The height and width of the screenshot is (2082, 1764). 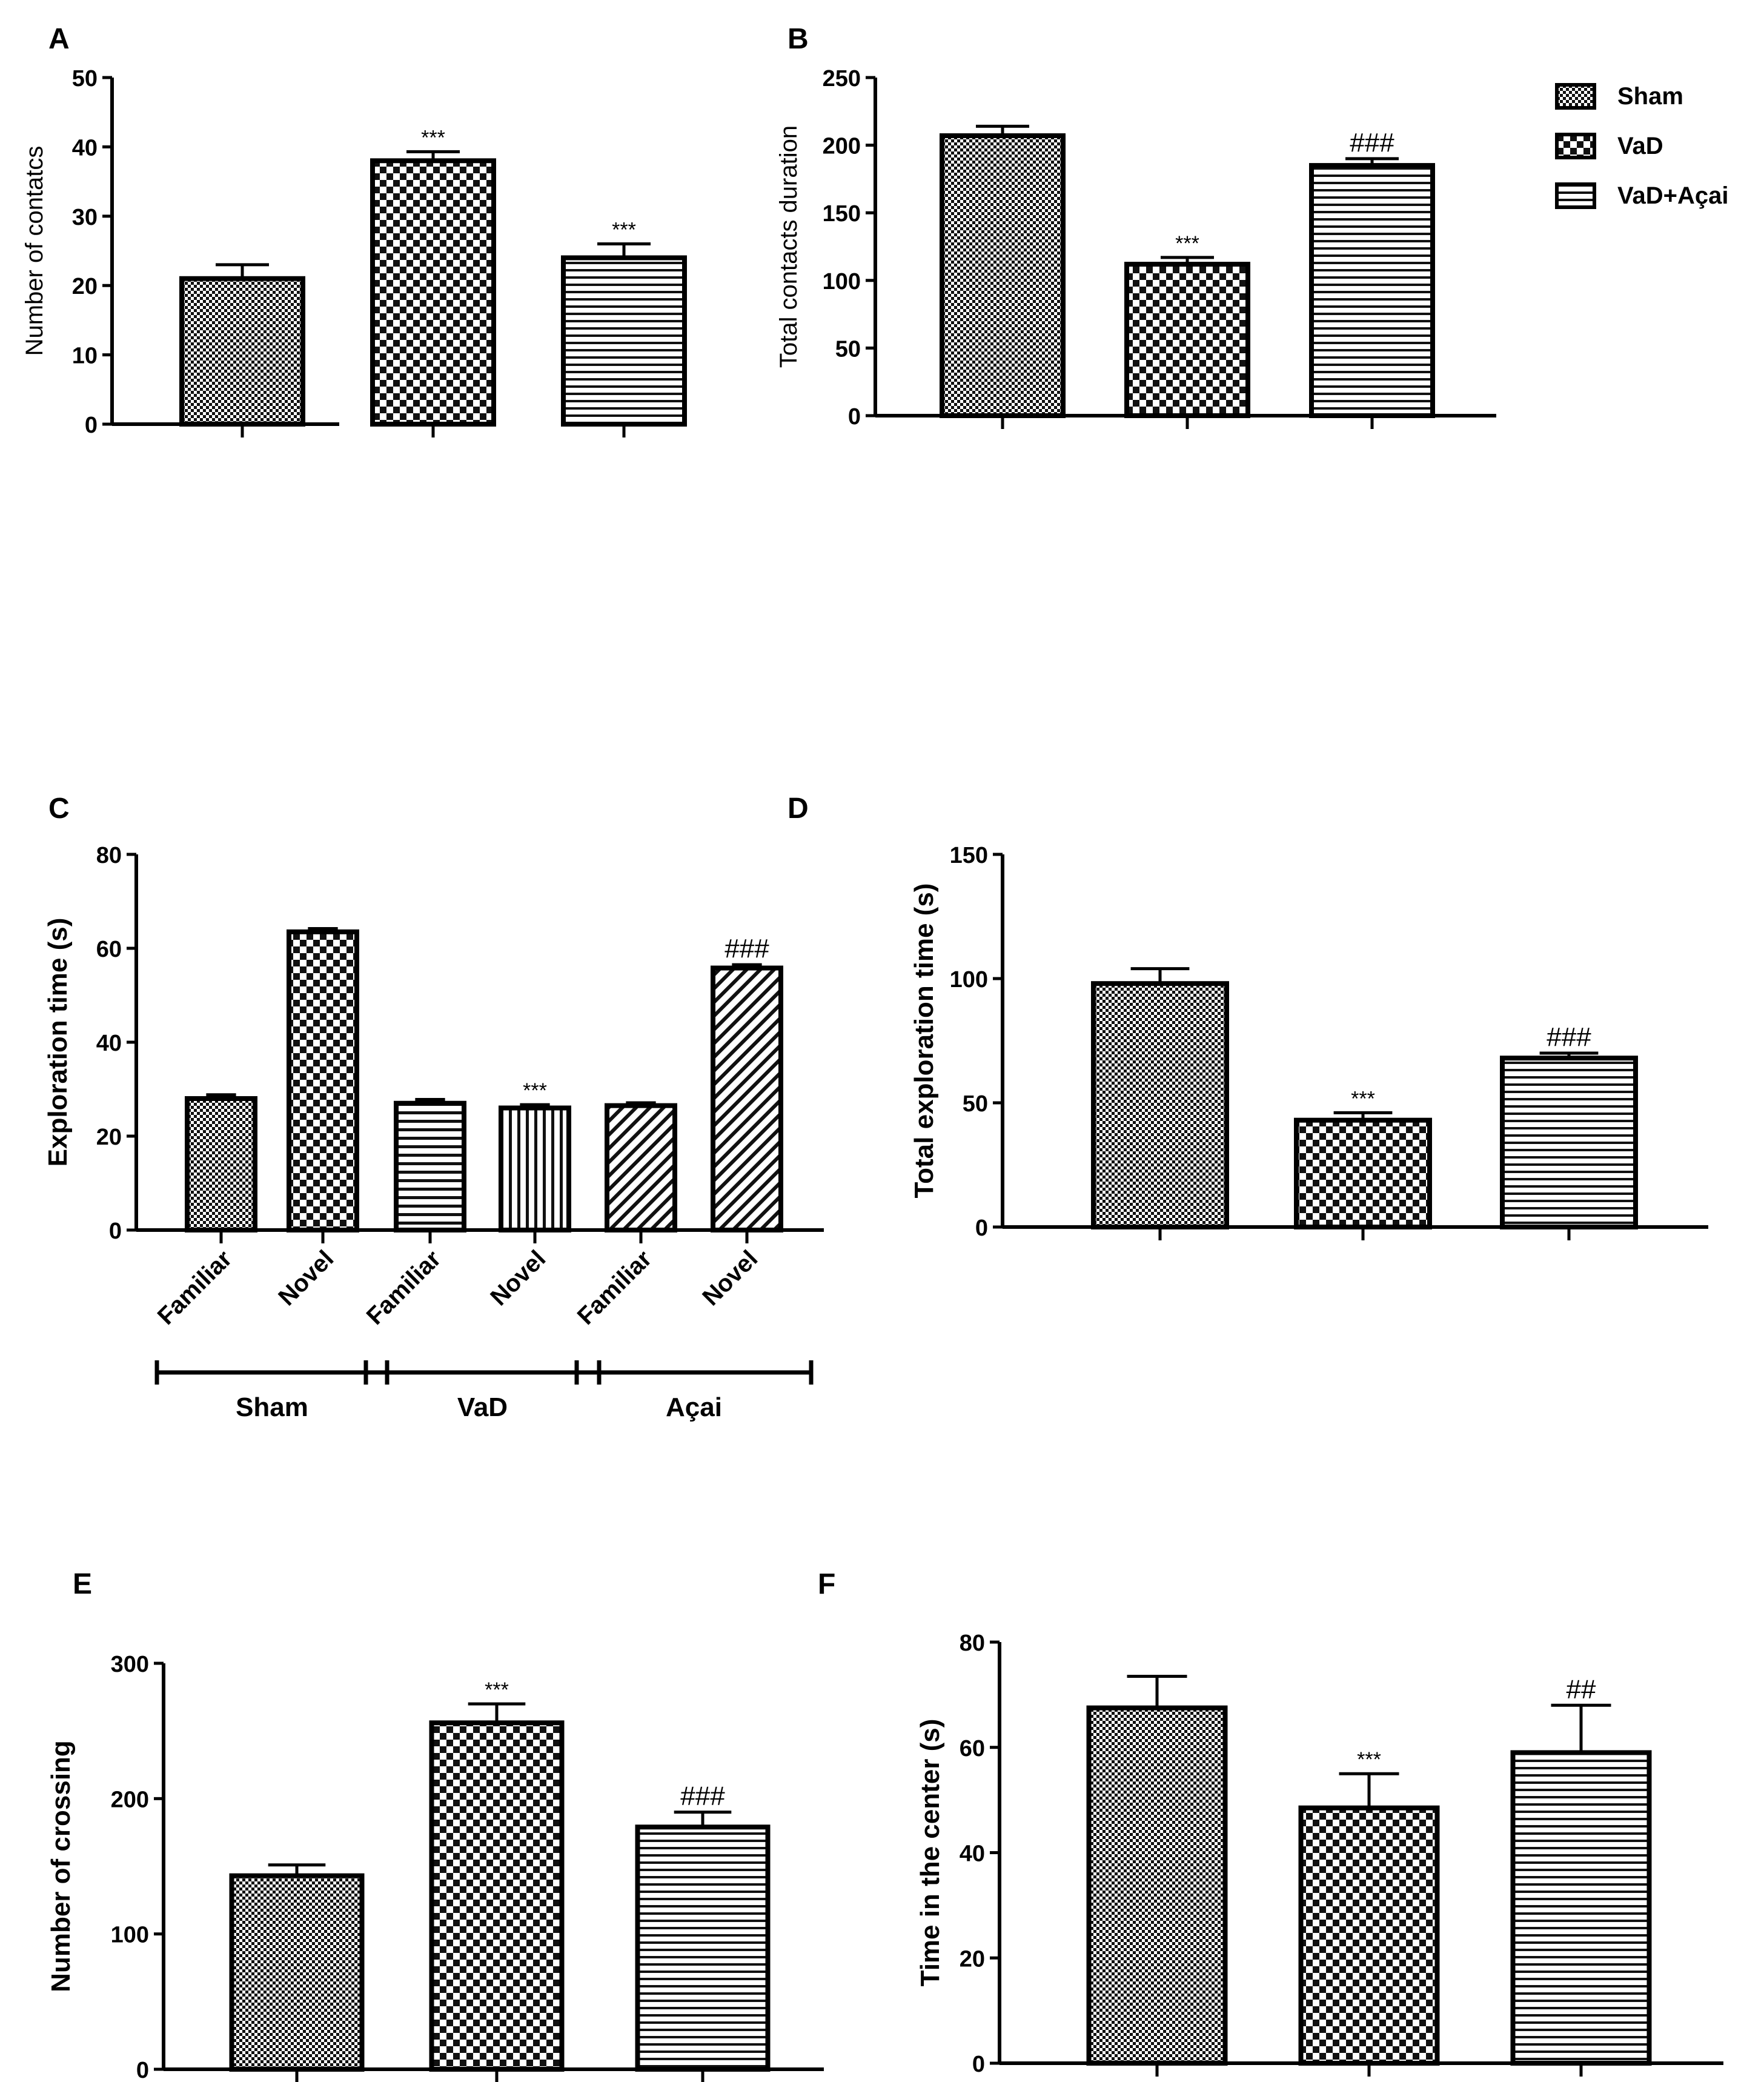 I want to click on legend-swatch-sham, so click(x=1575, y=96).